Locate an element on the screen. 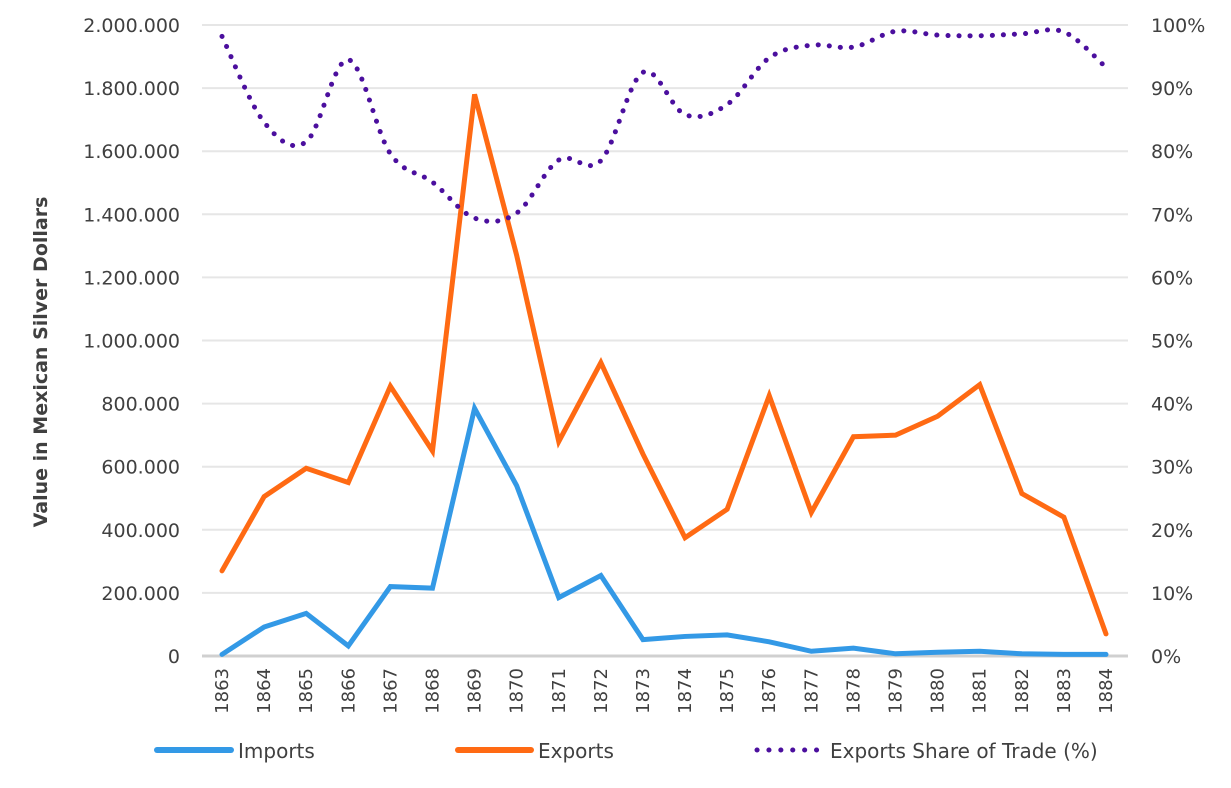  x-tick-label: 1864 is located at coordinates (264, 691).